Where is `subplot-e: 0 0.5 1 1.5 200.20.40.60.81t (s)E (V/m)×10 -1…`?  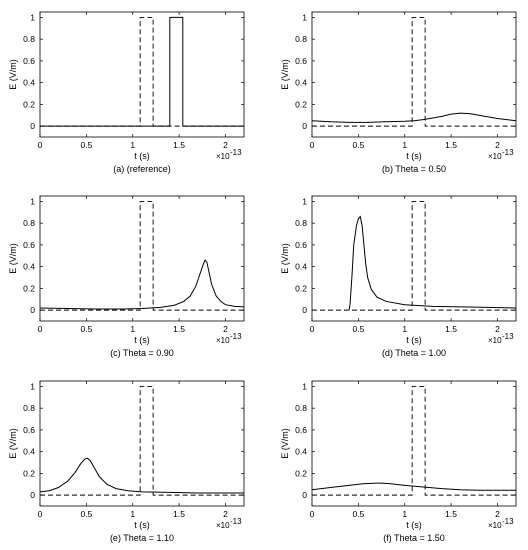
subplot-e: 0 0.5 1 1.5 200.20.40.60.81t (s)E (V/m)×10 -1… is located at coordinates (126, 461).